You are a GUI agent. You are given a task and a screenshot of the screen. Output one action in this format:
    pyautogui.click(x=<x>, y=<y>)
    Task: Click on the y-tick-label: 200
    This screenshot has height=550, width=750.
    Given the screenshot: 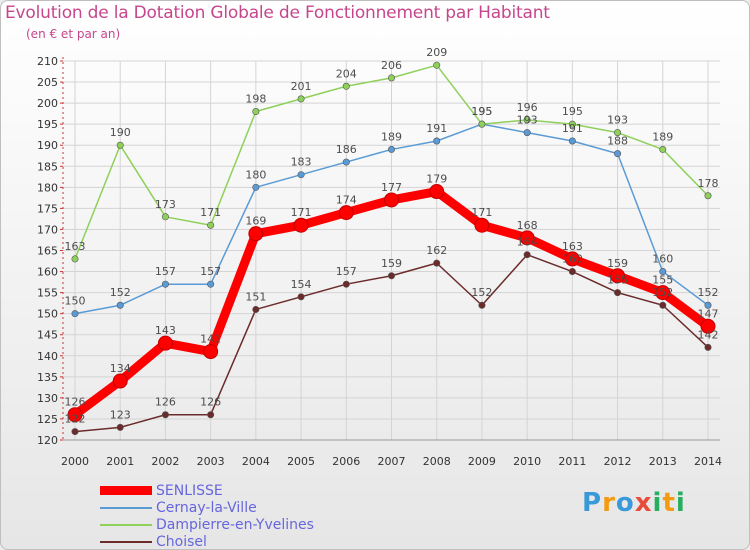 What is the action you would take?
    pyautogui.click(x=47, y=103)
    